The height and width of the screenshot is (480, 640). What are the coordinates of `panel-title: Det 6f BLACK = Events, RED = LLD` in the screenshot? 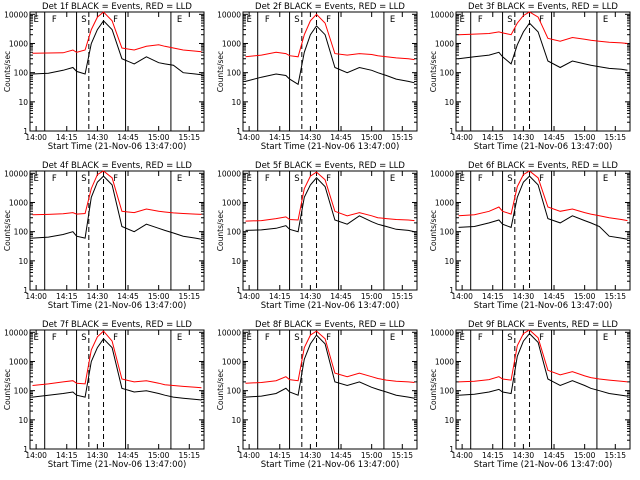 It's located at (543, 166).